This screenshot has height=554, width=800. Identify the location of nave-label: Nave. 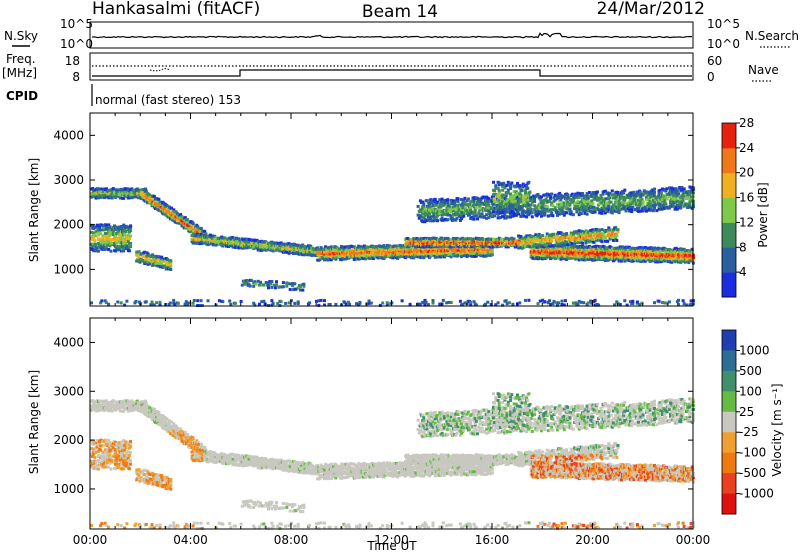
(763, 70).